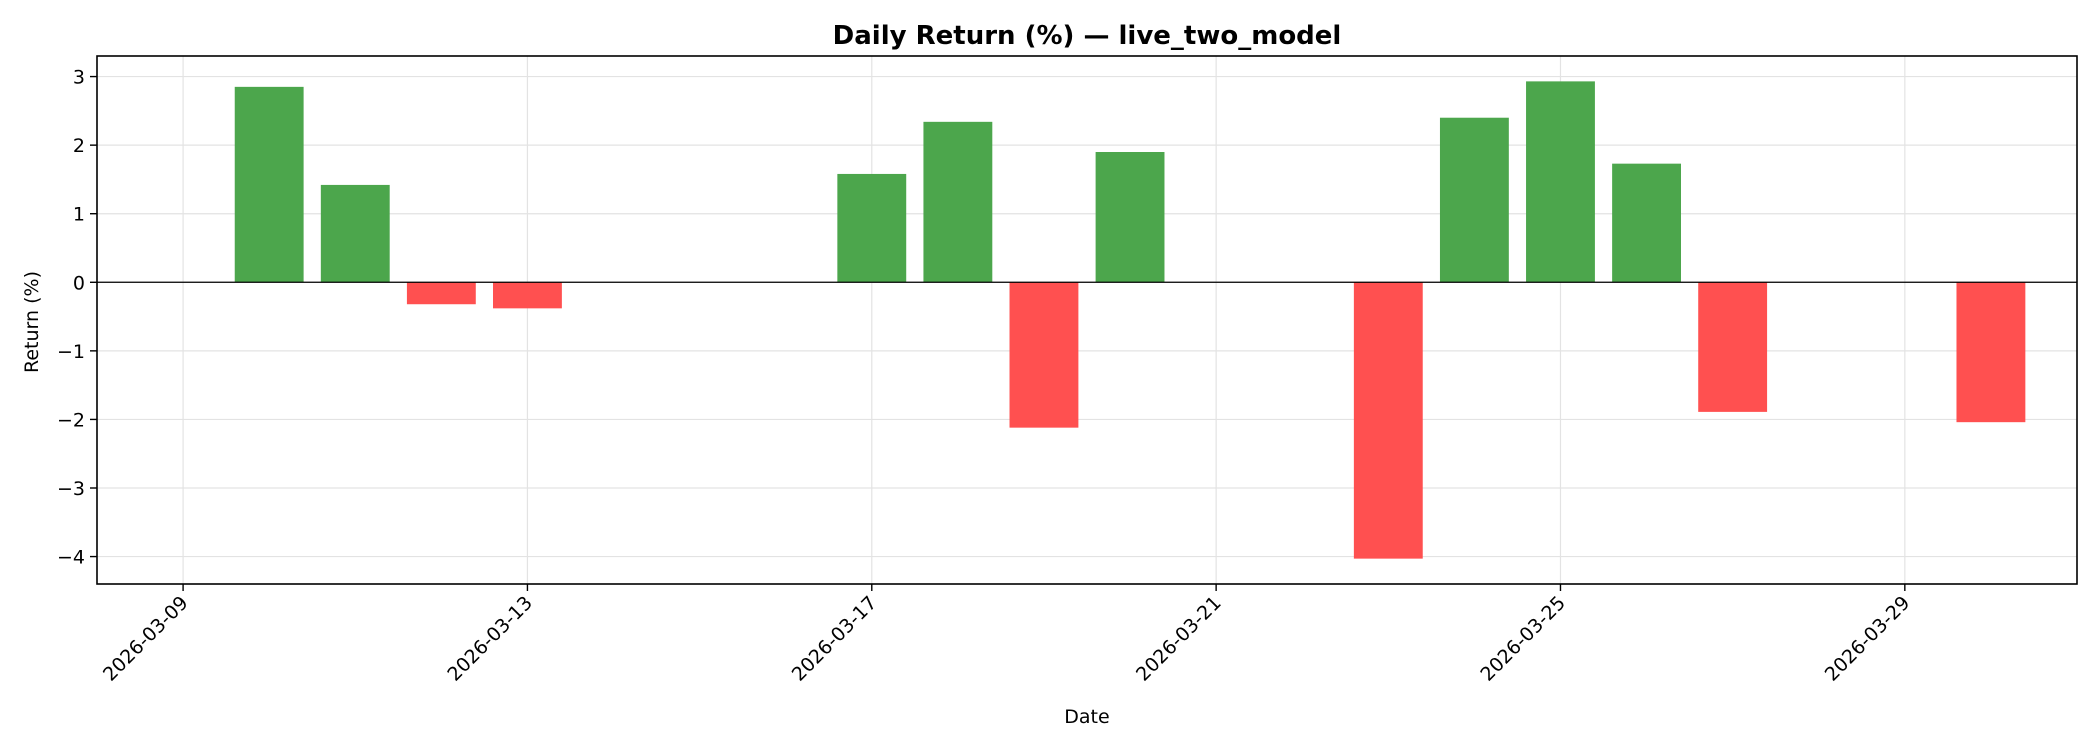  I want to click on y-tick-label: 3, so click(79, 78).